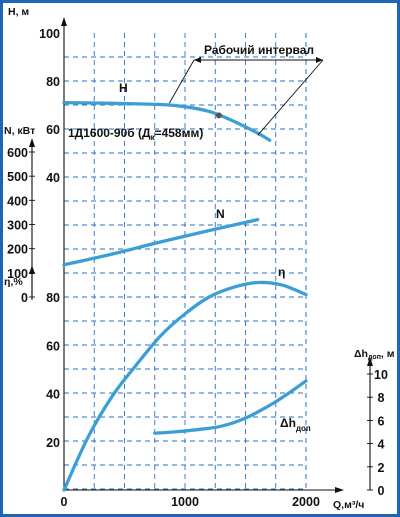  I want to click on n-curve-label: N, so click(220, 214).